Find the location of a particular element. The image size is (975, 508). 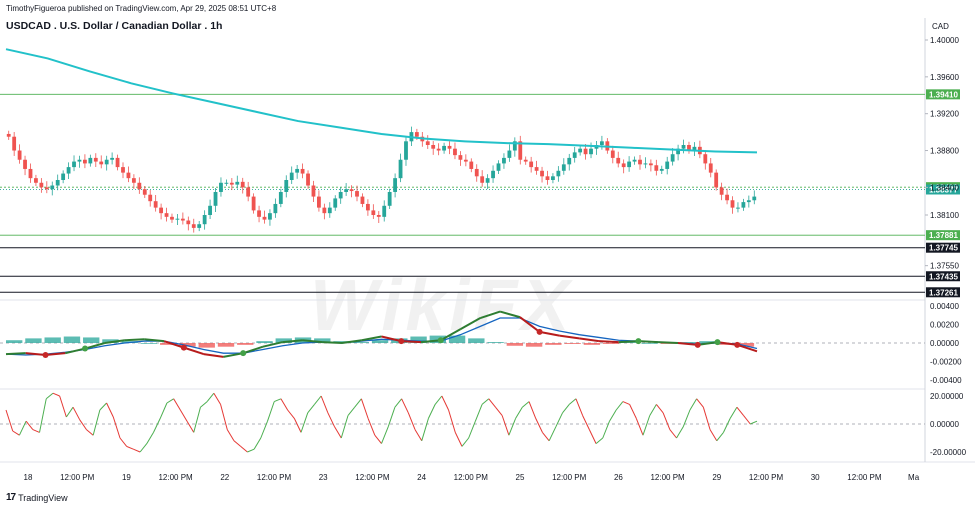

price-tick-label: 1.38100 is located at coordinates (944, 215).